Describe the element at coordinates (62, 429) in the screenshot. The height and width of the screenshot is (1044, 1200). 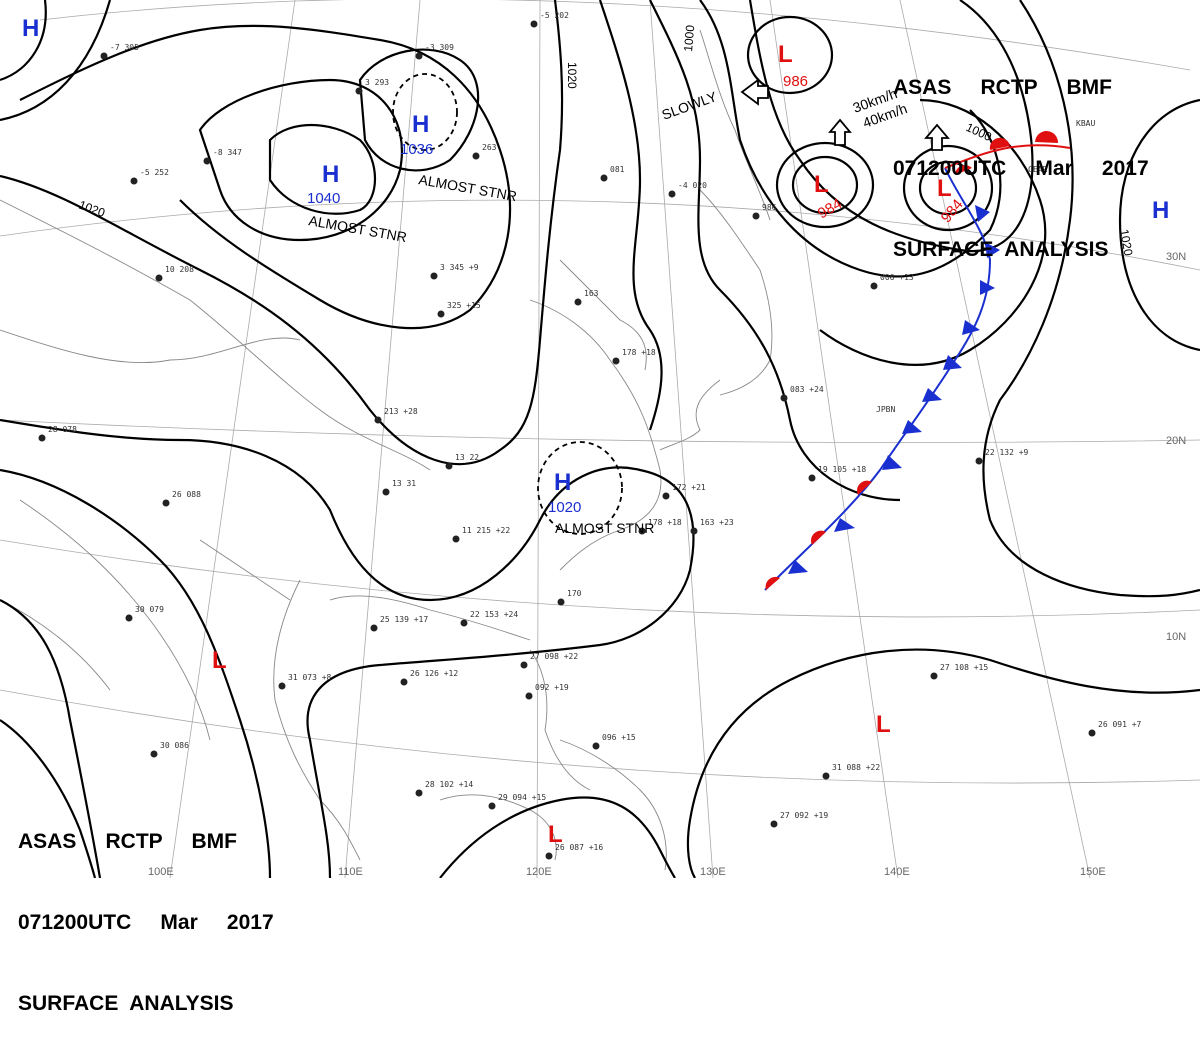
I see `station-plot-value: 28 078` at that location.